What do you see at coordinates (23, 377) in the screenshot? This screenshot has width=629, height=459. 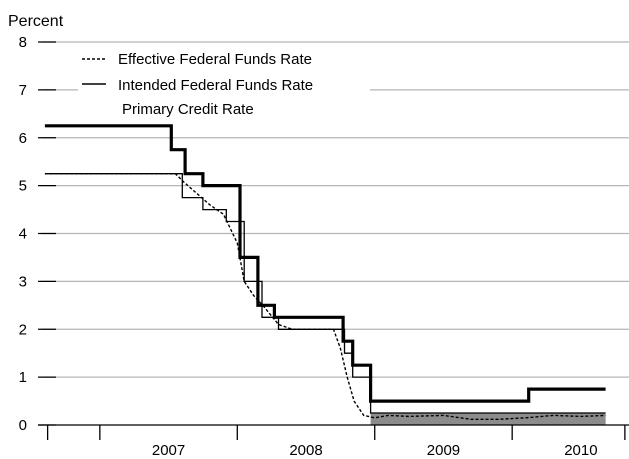 I see `y-tick-label: 1` at bounding box center [23, 377].